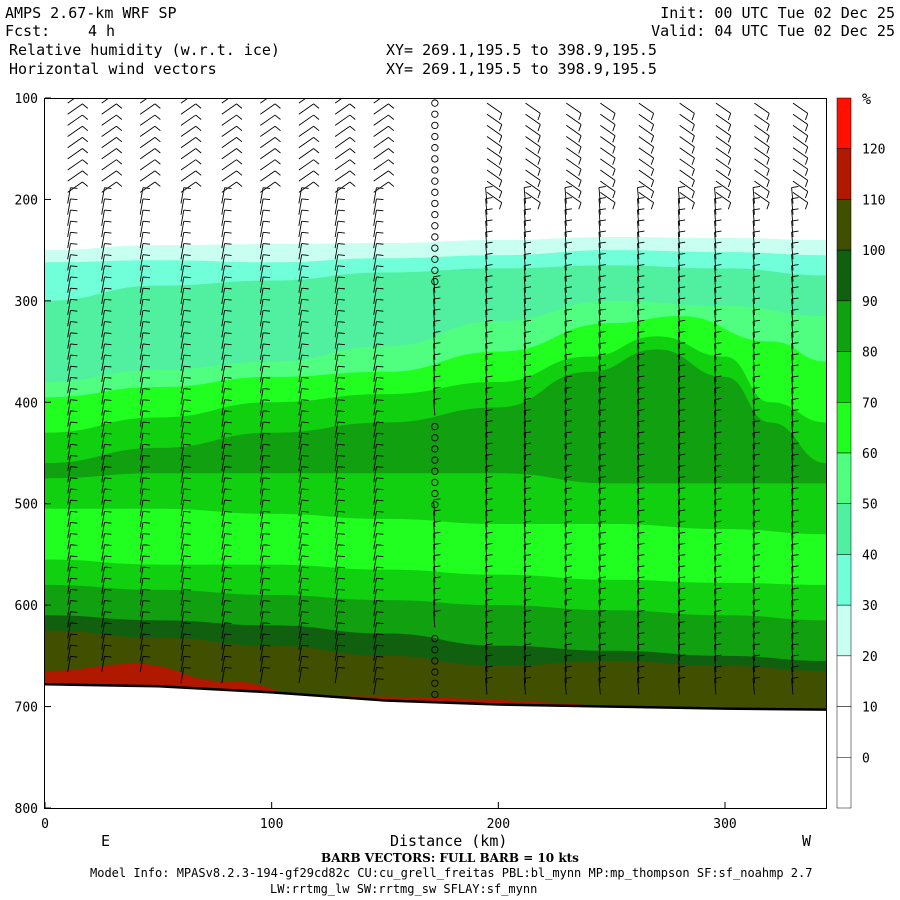 The height and width of the screenshot is (900, 900). I want to click on colorbar-label-40: 40, so click(870, 555).